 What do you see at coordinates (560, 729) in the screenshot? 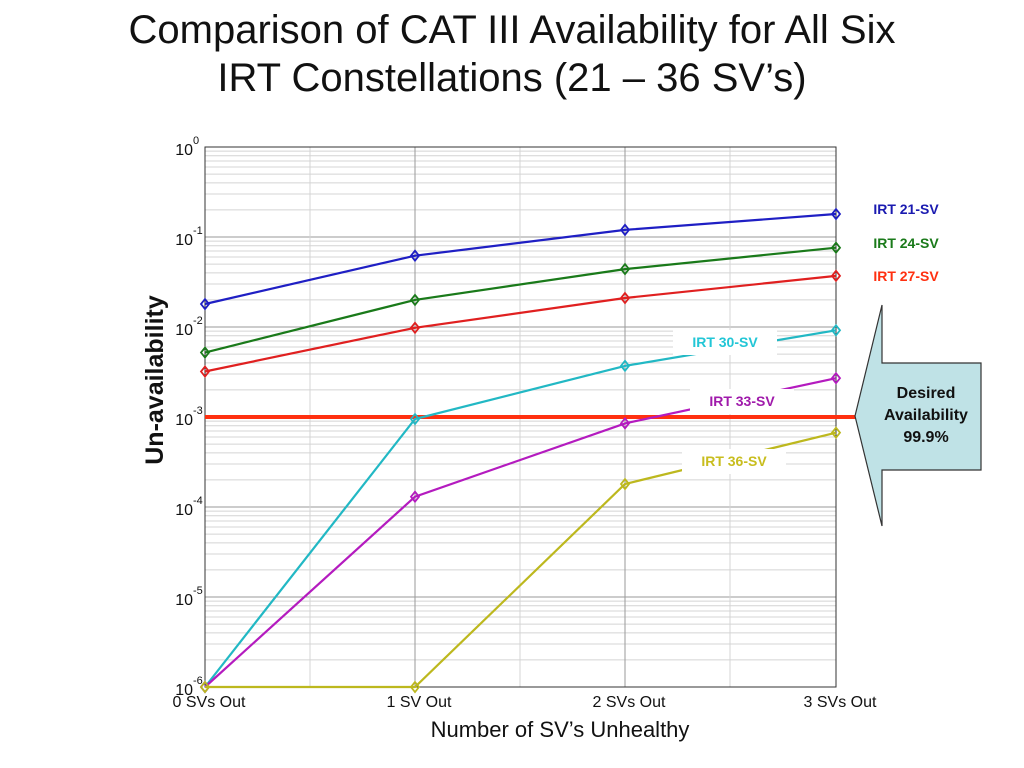
I see `x-axis-title: Number of SV’s Unhealthy` at bounding box center [560, 729].